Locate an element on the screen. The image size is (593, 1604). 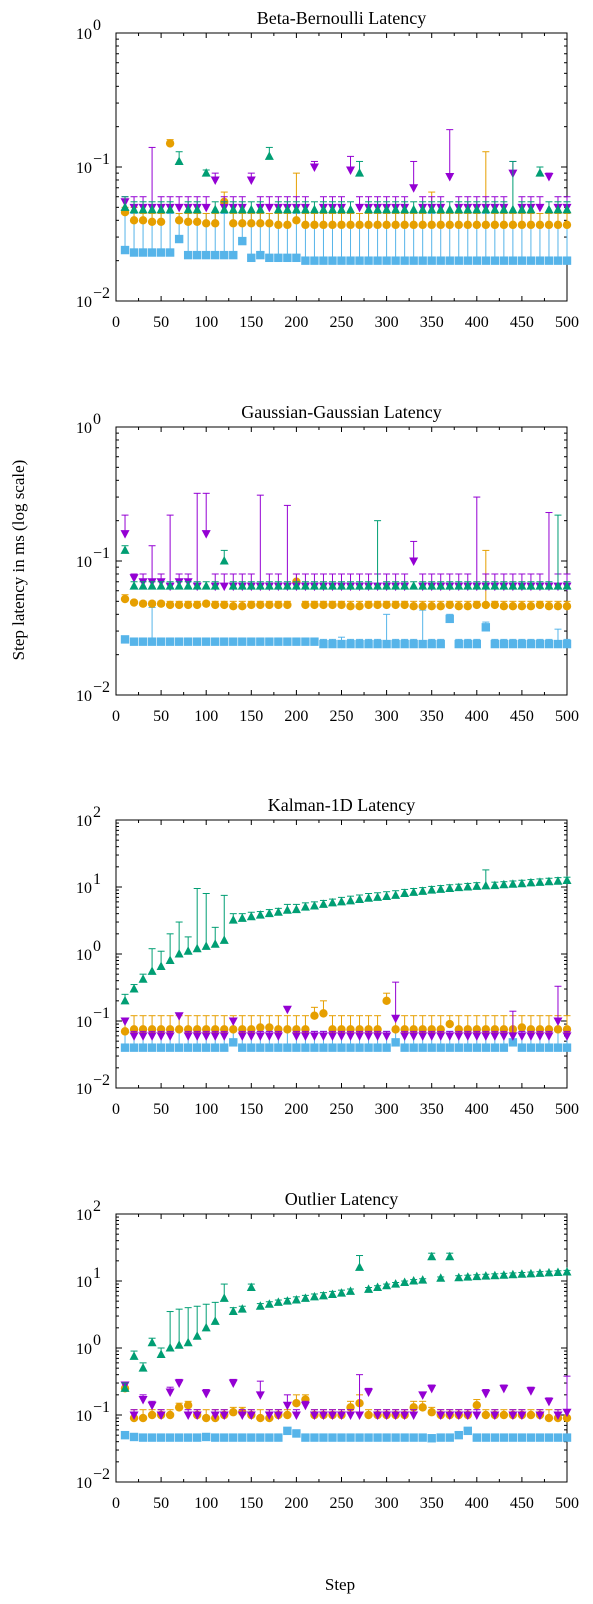
series-triangle-up is located at coordinates (346, 180).